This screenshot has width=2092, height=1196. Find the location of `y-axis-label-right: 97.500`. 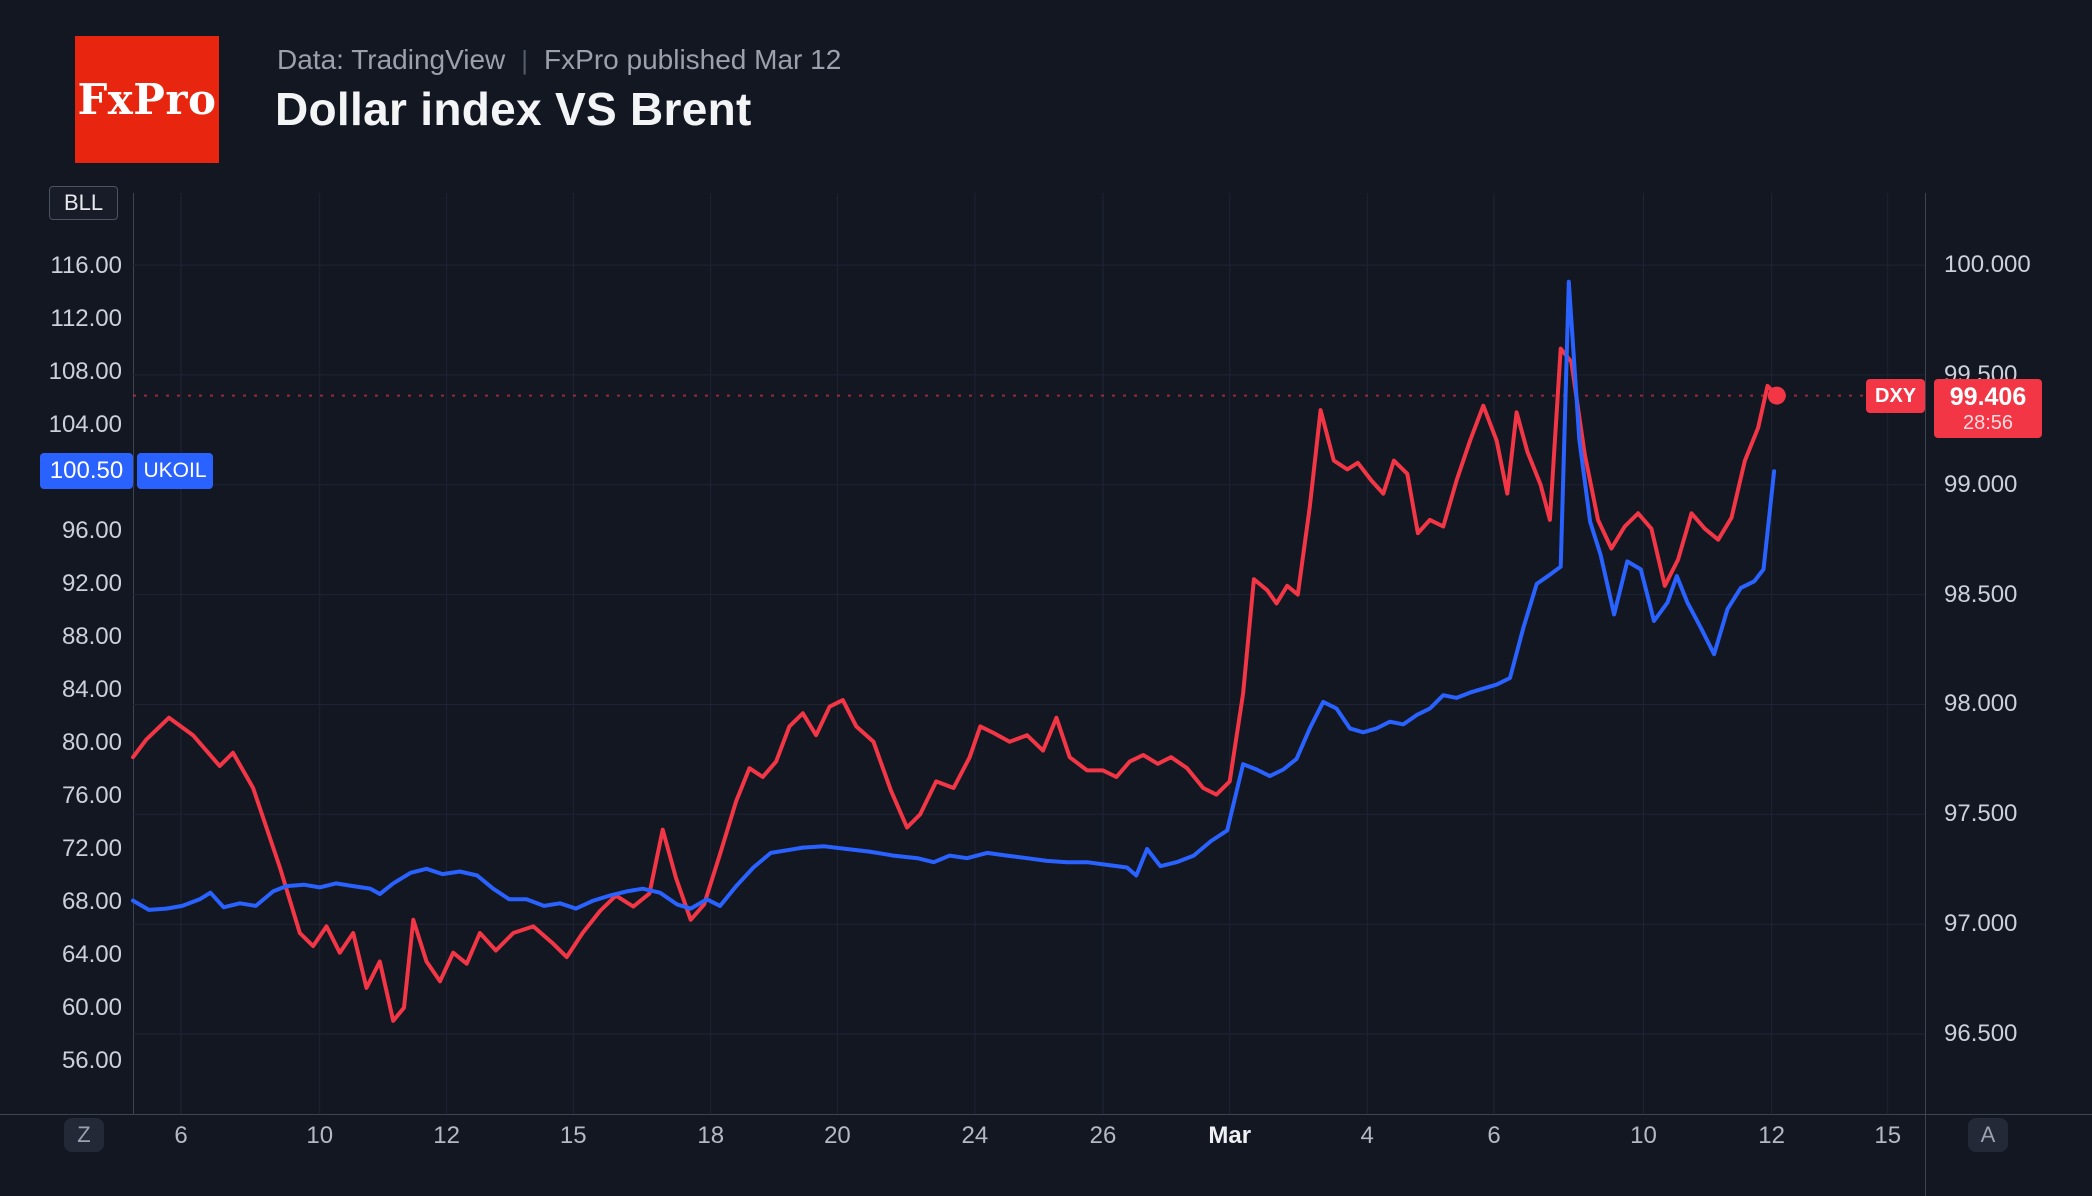

y-axis-label-right: 97.500 is located at coordinates (1981, 814).